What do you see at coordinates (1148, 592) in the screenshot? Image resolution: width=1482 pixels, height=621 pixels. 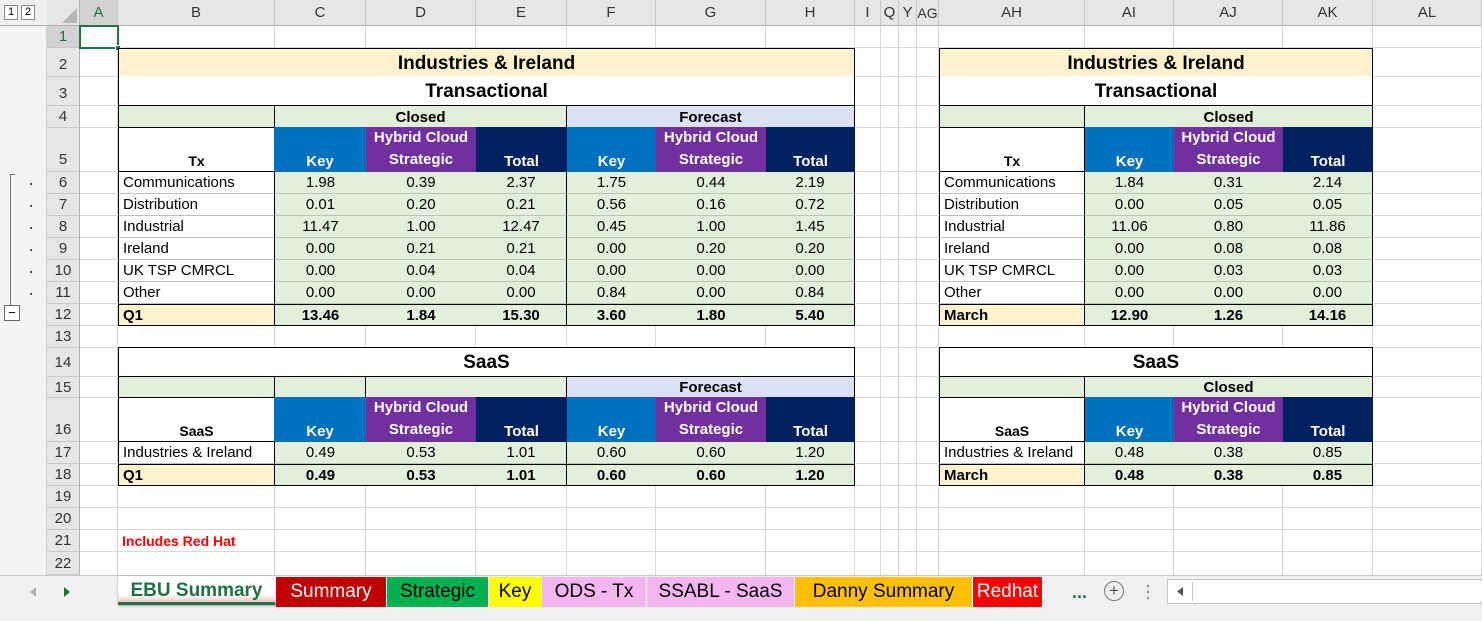 I see `tab-splitter-handle` at bounding box center [1148, 592].